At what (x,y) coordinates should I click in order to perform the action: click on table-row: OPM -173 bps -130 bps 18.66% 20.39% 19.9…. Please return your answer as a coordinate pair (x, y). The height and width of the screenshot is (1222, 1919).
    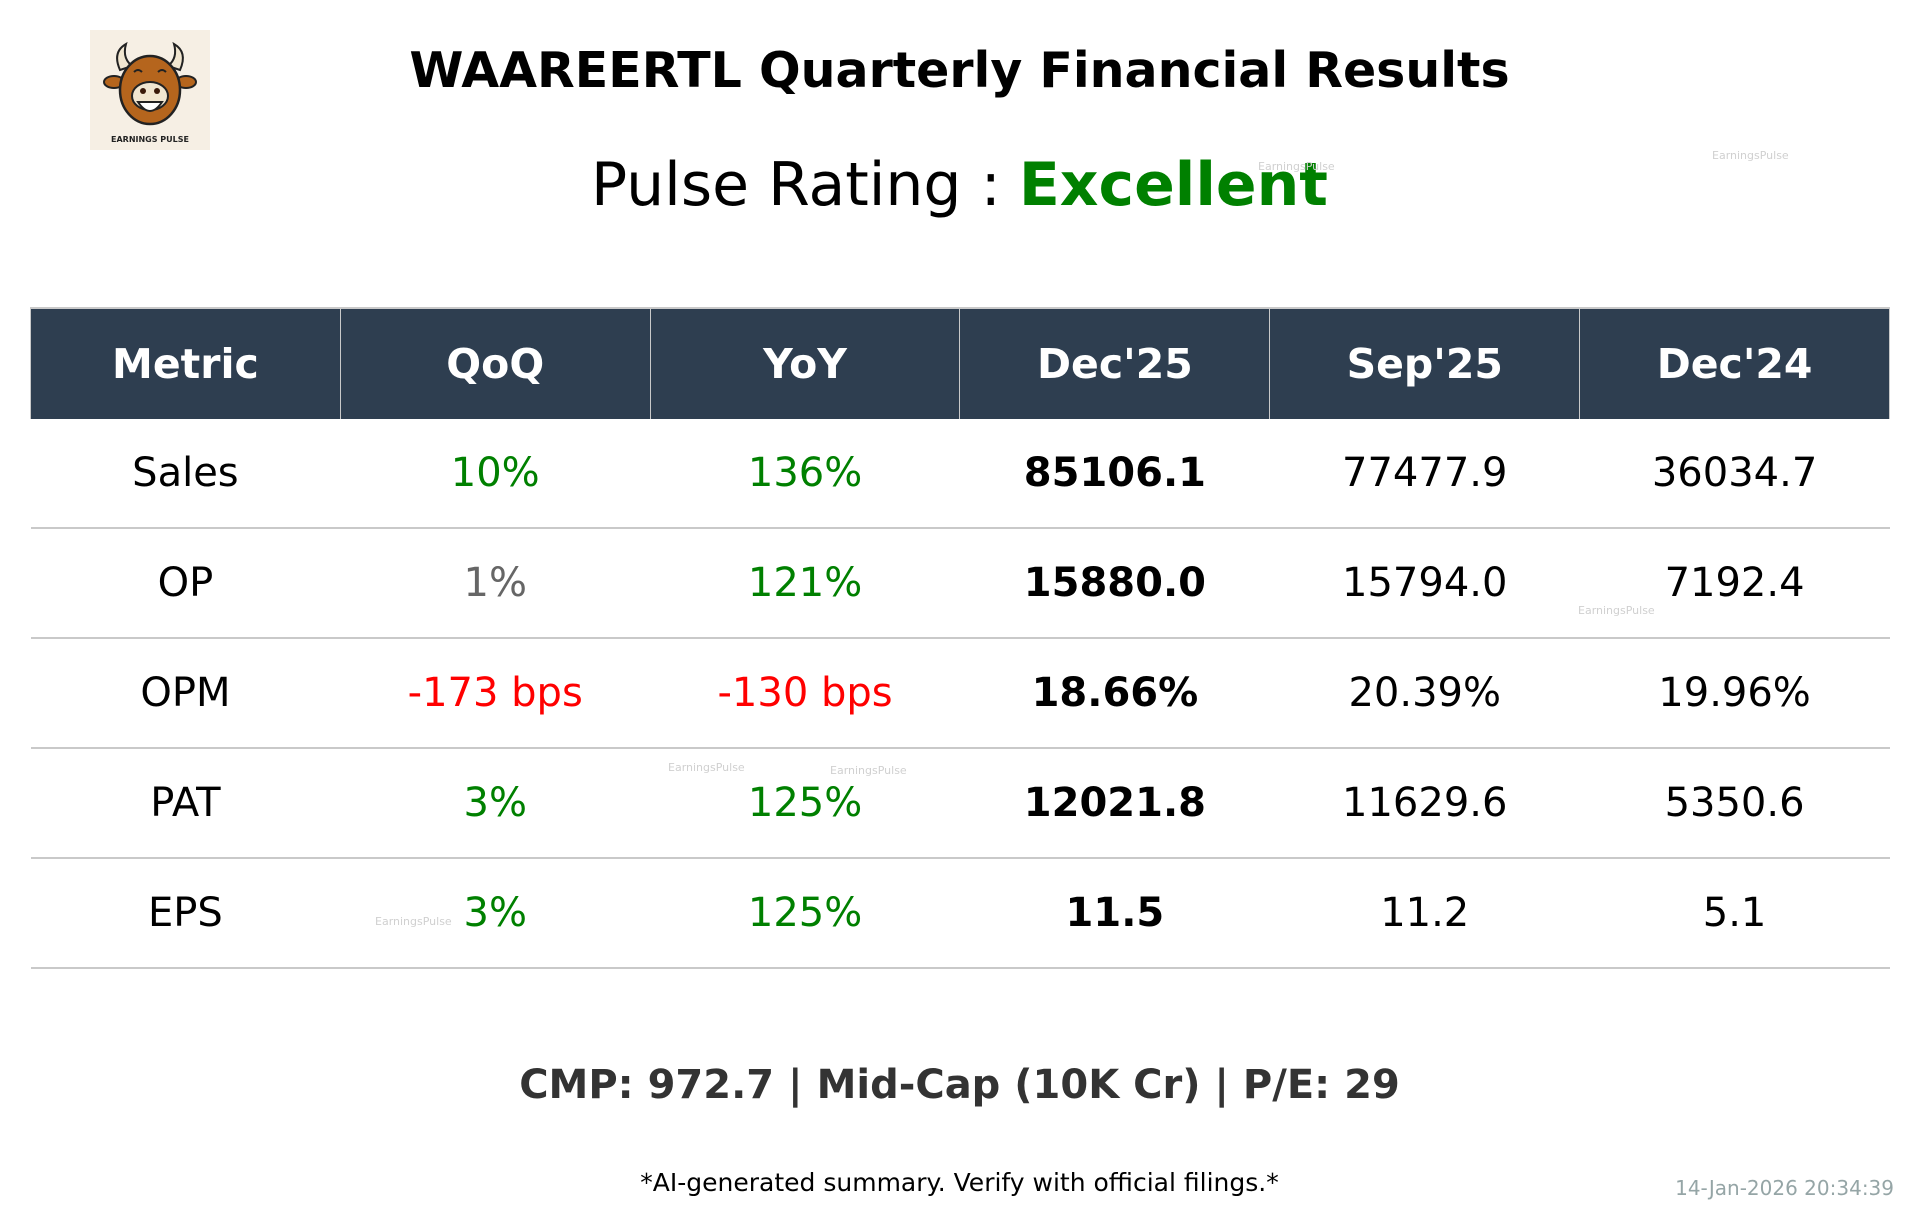
    Looking at the image, I should click on (960, 693).